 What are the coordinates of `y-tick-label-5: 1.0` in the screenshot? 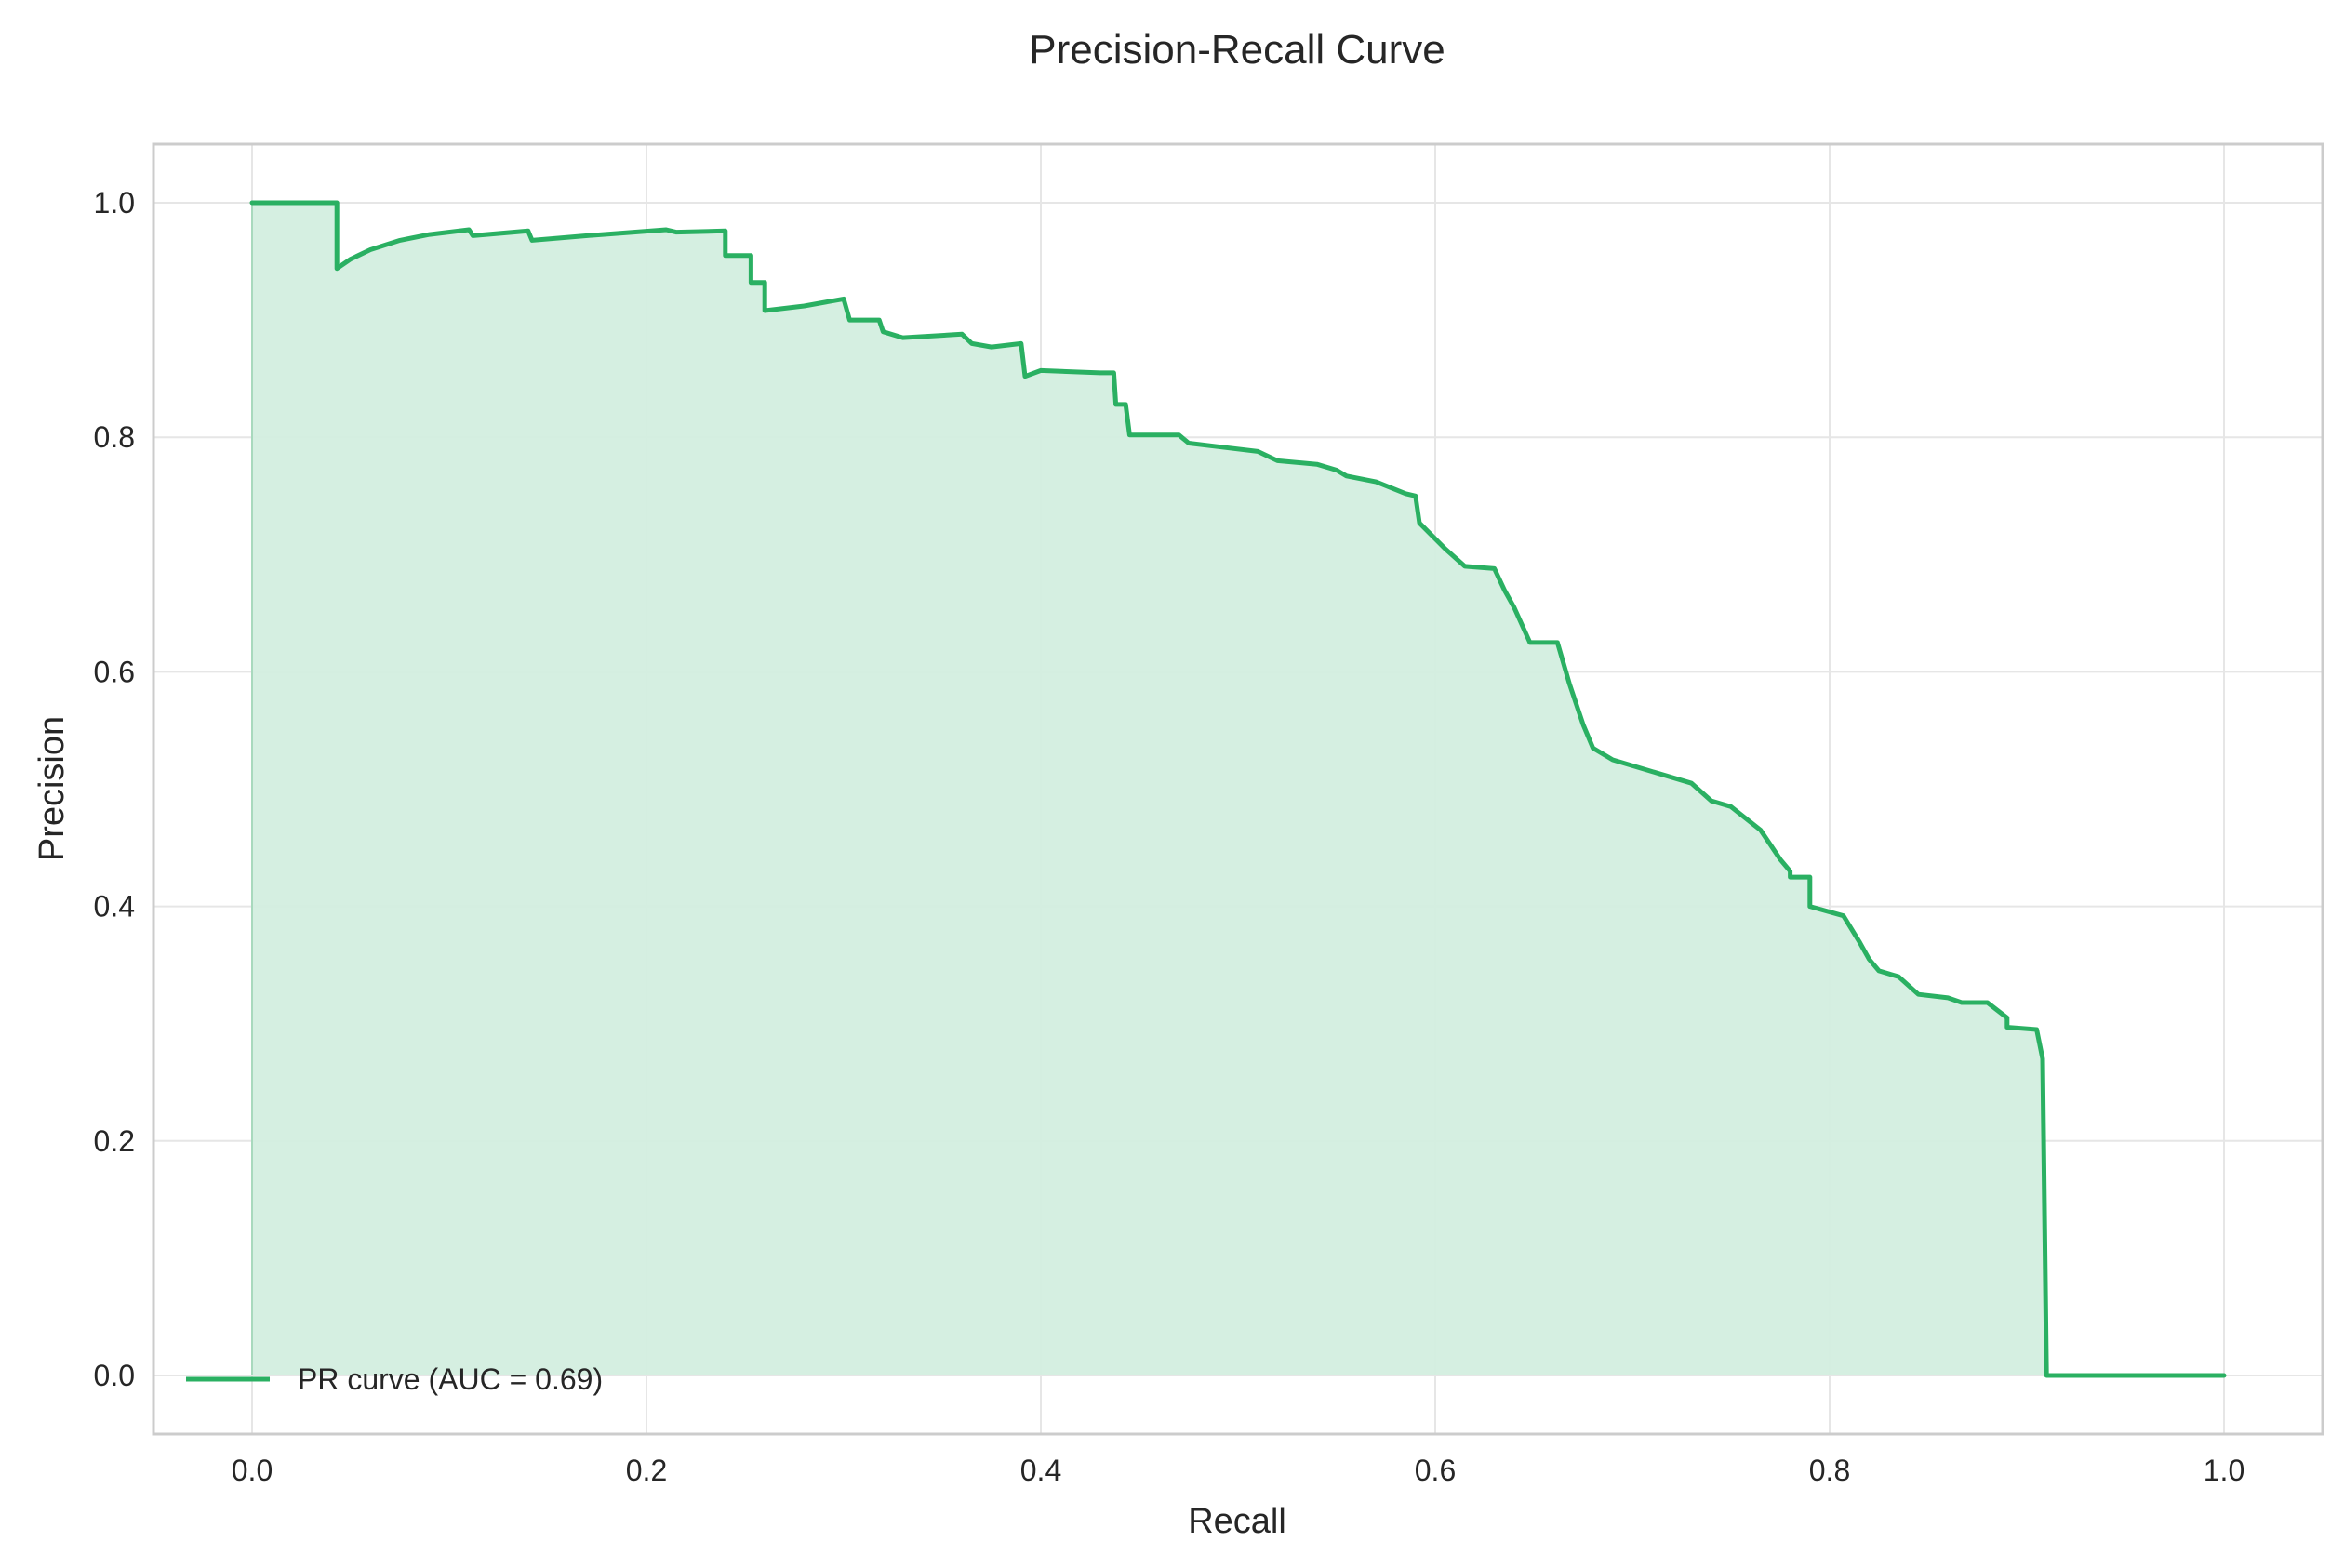 It's located at (115, 202).